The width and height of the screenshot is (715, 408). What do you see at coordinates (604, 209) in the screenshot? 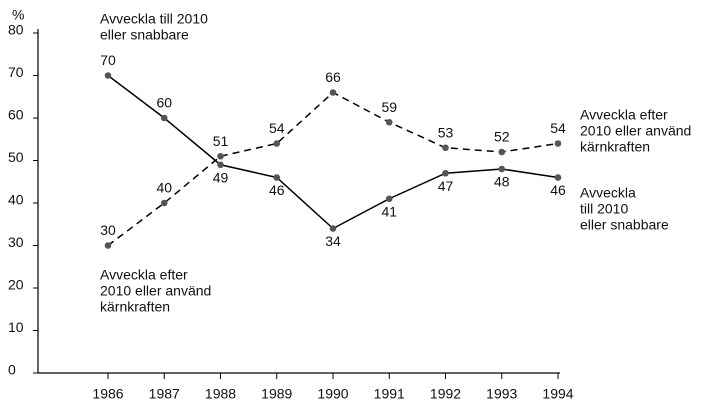
I see `series-label: till 2010` at bounding box center [604, 209].